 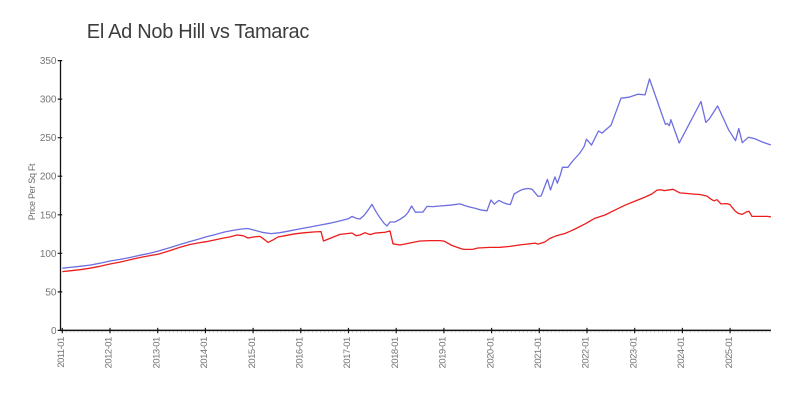 I want to click on svg-text: 2012-01, so click(x=109, y=352).